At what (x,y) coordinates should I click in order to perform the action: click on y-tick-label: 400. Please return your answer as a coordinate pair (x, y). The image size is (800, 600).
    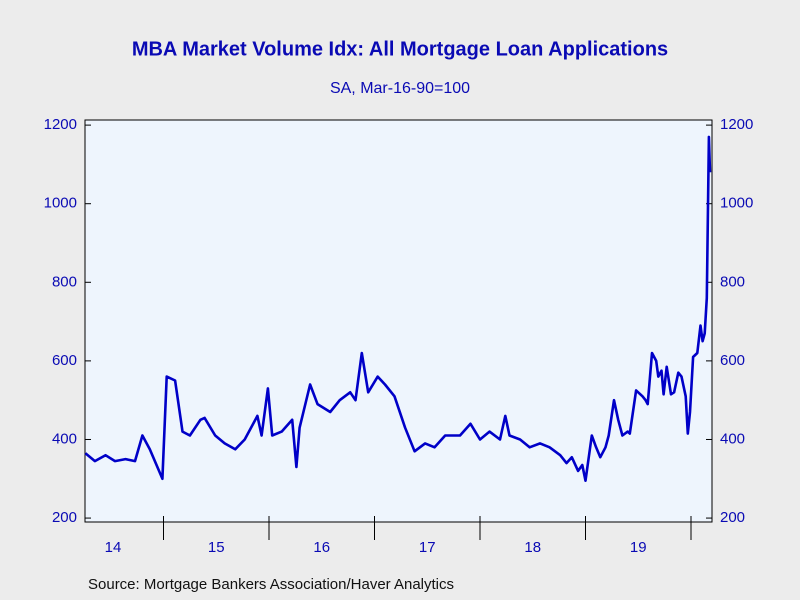
    Looking at the image, I should click on (64, 438).